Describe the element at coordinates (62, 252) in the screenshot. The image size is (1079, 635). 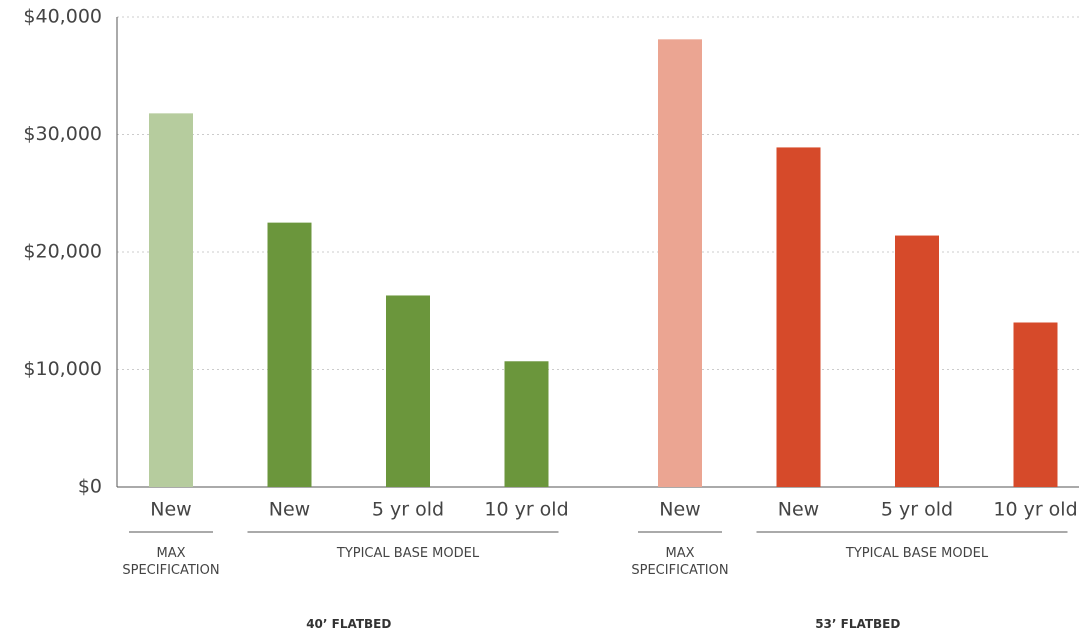
I see `y-tick-label: $20,000` at that location.